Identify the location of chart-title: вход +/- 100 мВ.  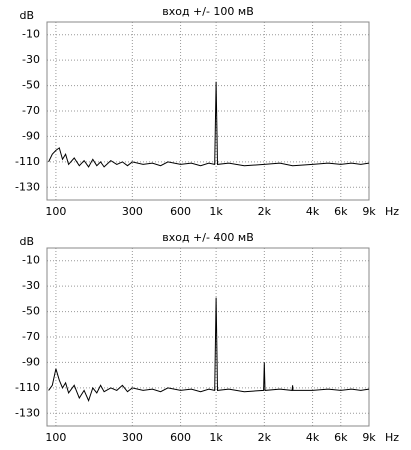
(208, 11).